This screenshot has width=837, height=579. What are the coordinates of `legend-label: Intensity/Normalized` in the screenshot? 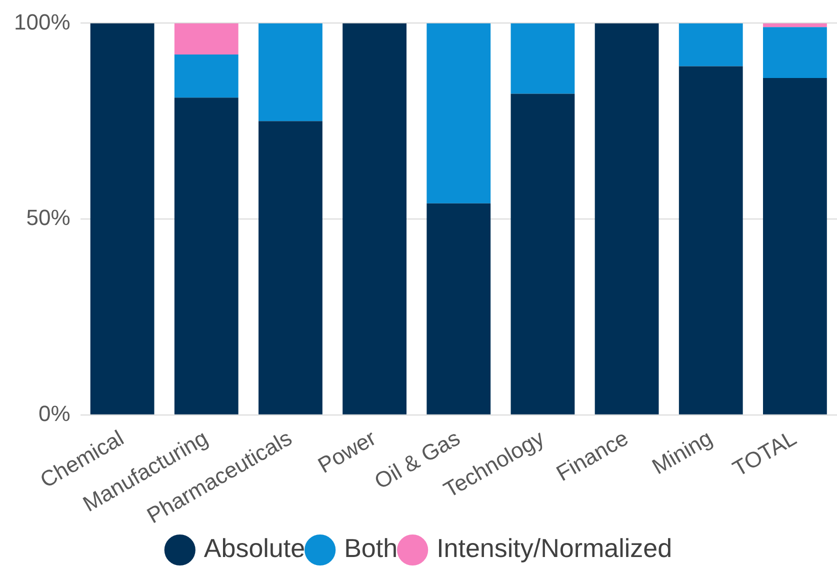 It's located at (554, 548).